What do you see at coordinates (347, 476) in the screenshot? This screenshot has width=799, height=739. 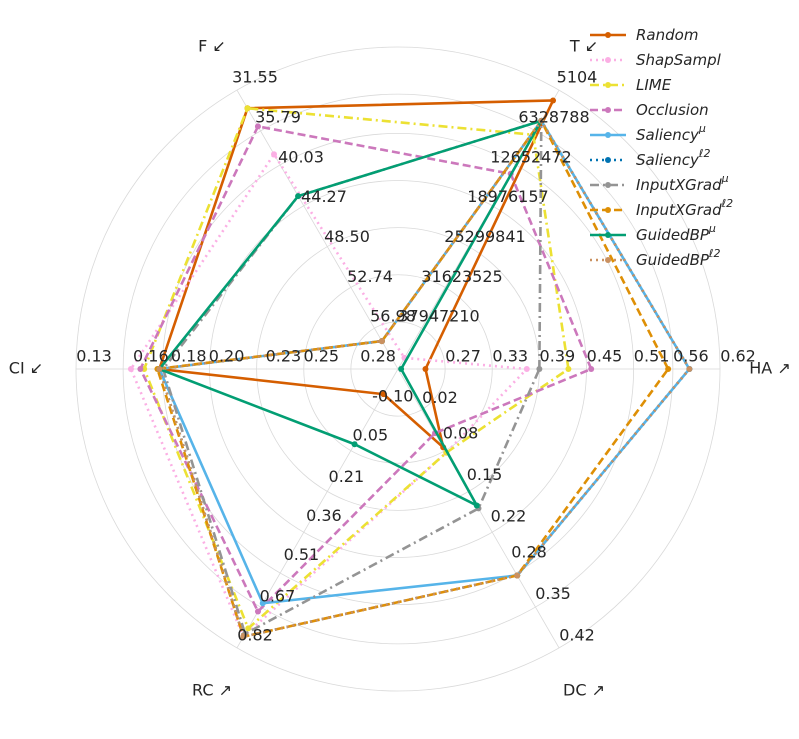 I see `tick-label: 0.21` at bounding box center [347, 476].